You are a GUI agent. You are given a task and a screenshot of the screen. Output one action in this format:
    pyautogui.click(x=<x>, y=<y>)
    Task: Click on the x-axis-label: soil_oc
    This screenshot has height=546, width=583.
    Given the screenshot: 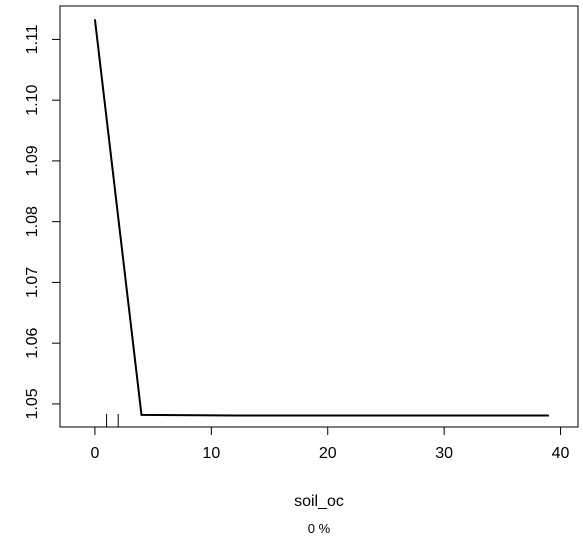 What is the action you would take?
    pyautogui.click(x=319, y=501)
    